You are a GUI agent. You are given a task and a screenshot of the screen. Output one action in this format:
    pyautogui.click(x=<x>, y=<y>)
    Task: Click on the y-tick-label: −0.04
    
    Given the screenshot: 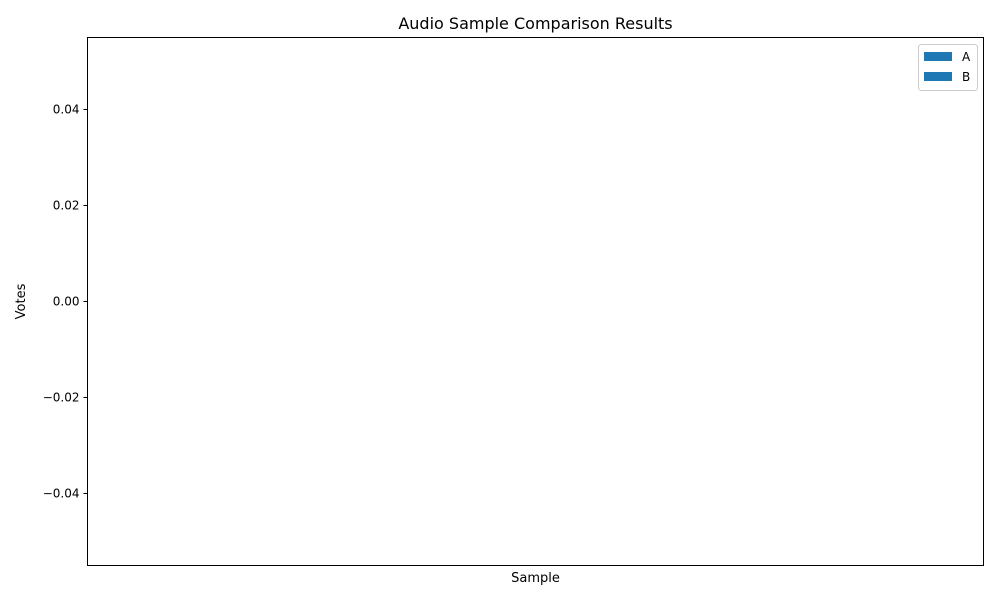 What is the action you would take?
    pyautogui.click(x=61, y=494)
    